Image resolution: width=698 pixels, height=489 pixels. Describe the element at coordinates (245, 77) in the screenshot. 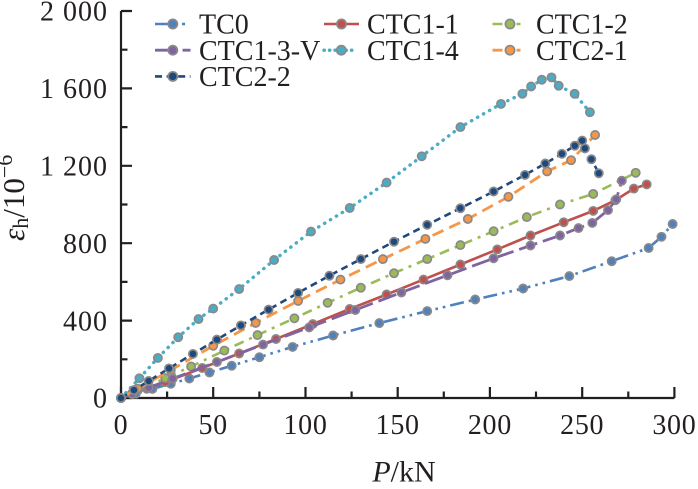

I see `svg-text: CTC2-2` at that location.